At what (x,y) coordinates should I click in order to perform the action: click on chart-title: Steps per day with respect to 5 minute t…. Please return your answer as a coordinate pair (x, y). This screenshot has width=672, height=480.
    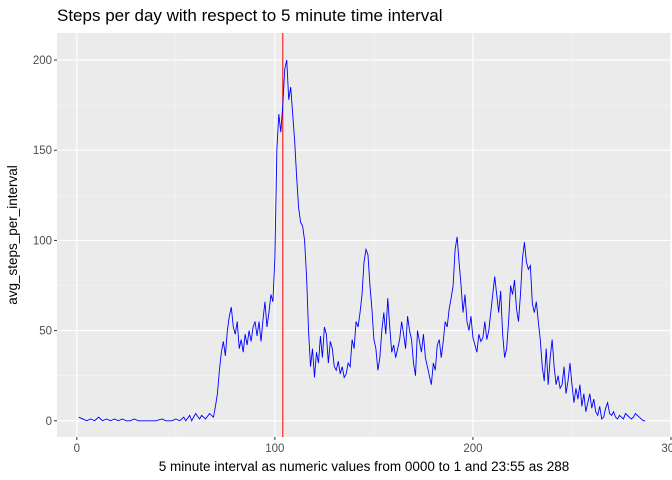
    Looking at the image, I should click on (250, 15).